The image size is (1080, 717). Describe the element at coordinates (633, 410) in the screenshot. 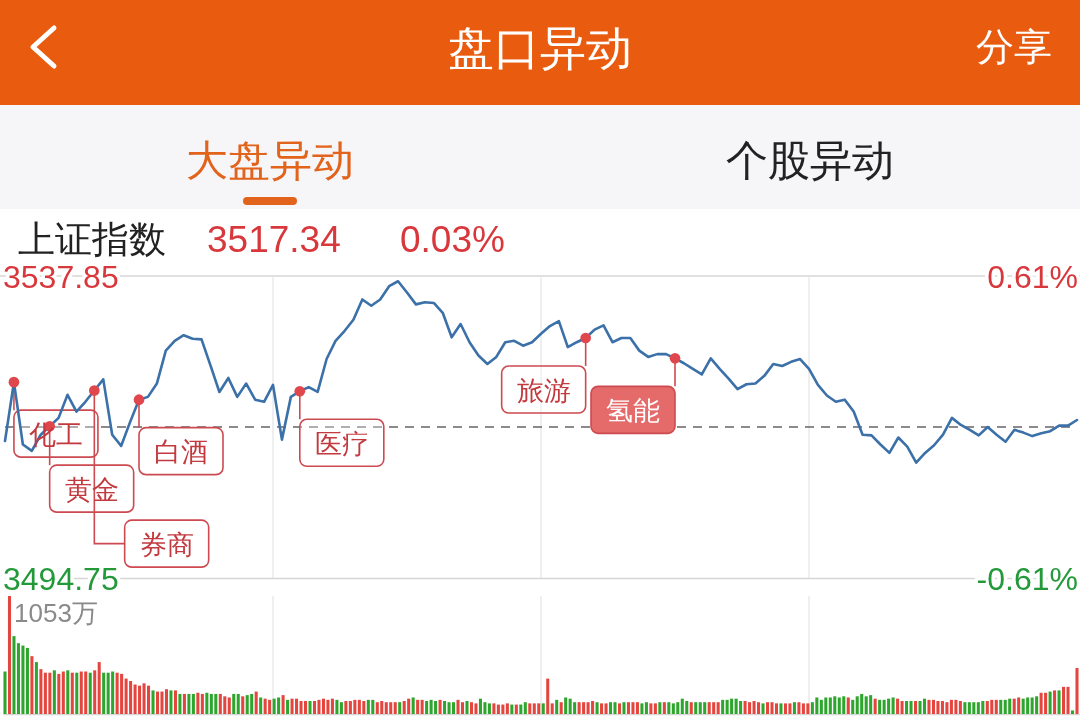

I see `annotation: 氢能` at that location.